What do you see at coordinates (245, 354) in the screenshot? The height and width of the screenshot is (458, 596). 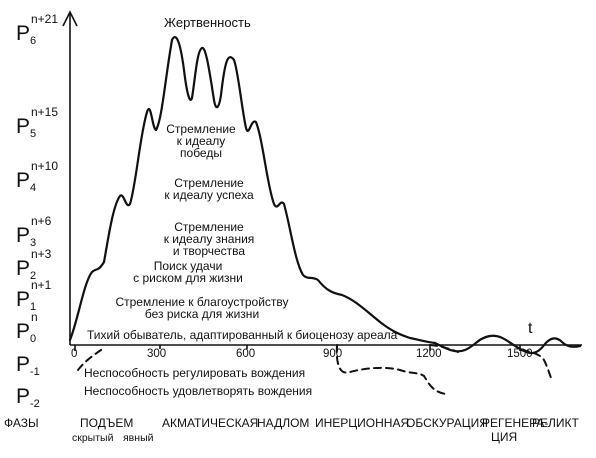 I see `tick-label: 600` at bounding box center [245, 354].